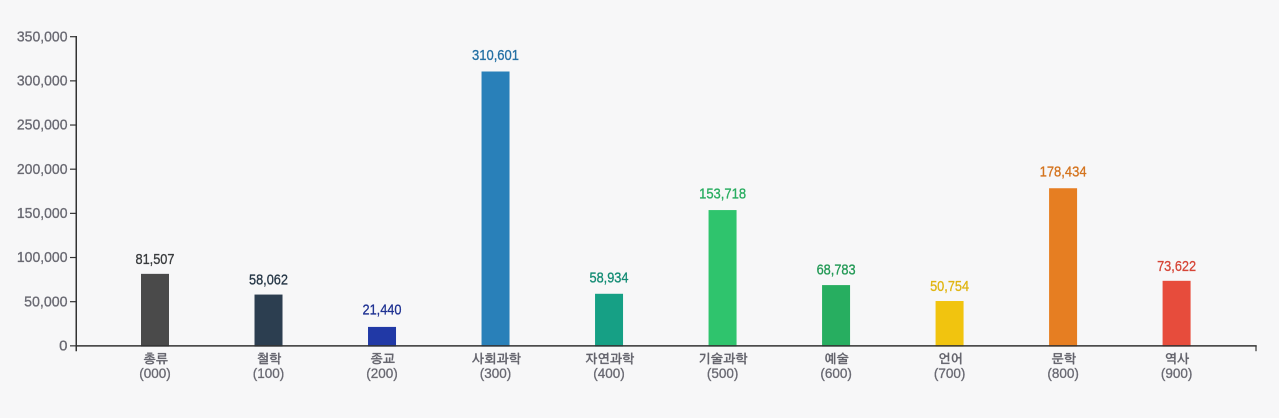  What do you see at coordinates (42, 125) in the screenshot?
I see `svg-text: 250,000` at bounding box center [42, 125].